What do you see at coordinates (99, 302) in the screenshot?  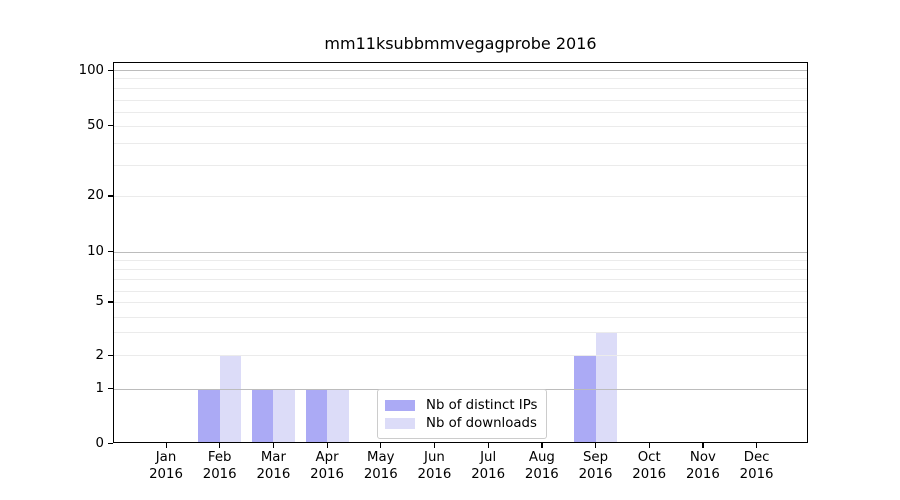 I see `y-tick-label: 5` at bounding box center [99, 302].